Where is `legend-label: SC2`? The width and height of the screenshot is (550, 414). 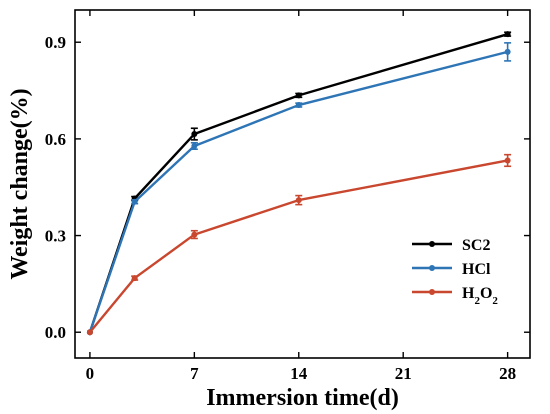
legend-label: SC2 is located at coordinates (476, 245).